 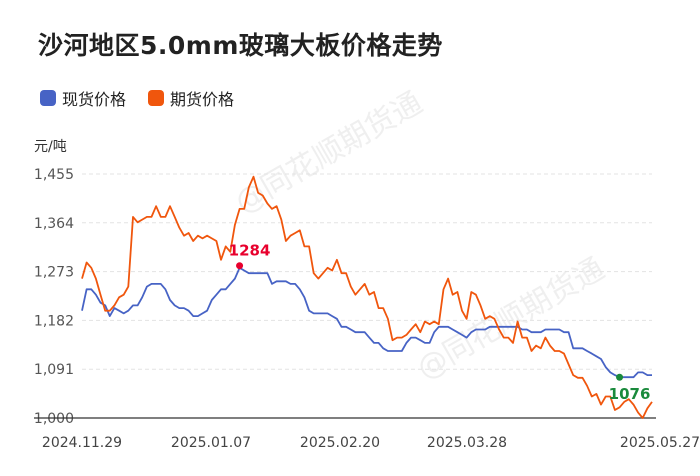 I want to click on legend-item-spot: 现货价格, so click(x=83, y=98).